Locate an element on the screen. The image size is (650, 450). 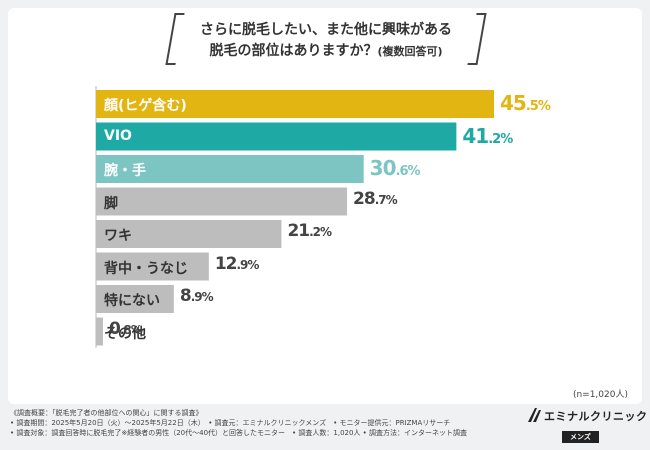
value-dec-2: .6% is located at coordinates (408, 171).